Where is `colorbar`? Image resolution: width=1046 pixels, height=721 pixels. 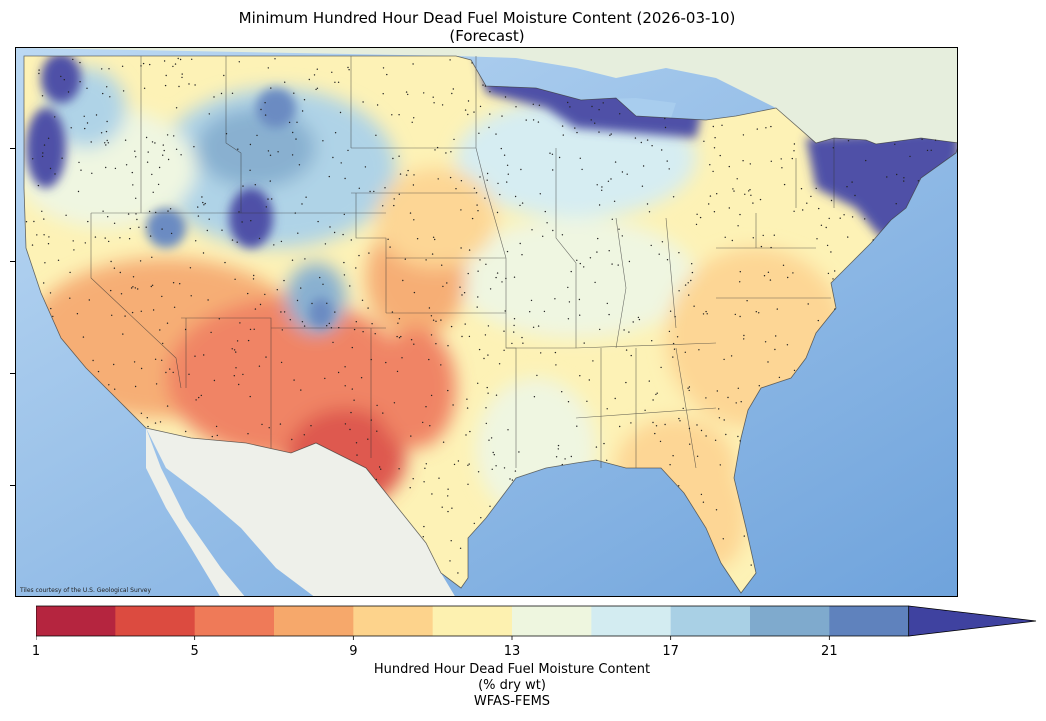 colorbar is located at coordinates (536, 622).